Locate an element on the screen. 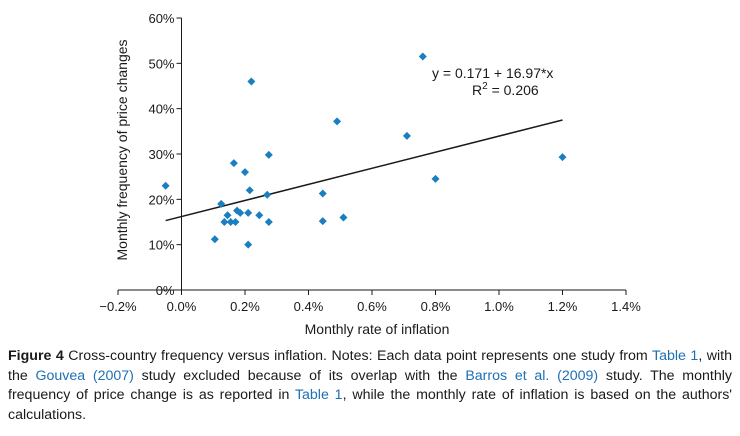 The width and height of the screenshot is (740, 436). y-tick-label: 0% is located at coordinates (165, 290).